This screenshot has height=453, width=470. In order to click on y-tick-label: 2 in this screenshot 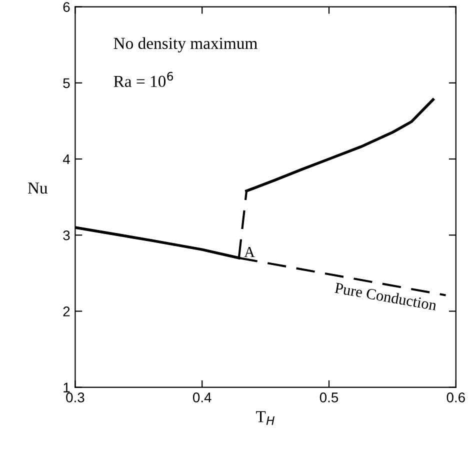, I will do `click(66, 311)`.